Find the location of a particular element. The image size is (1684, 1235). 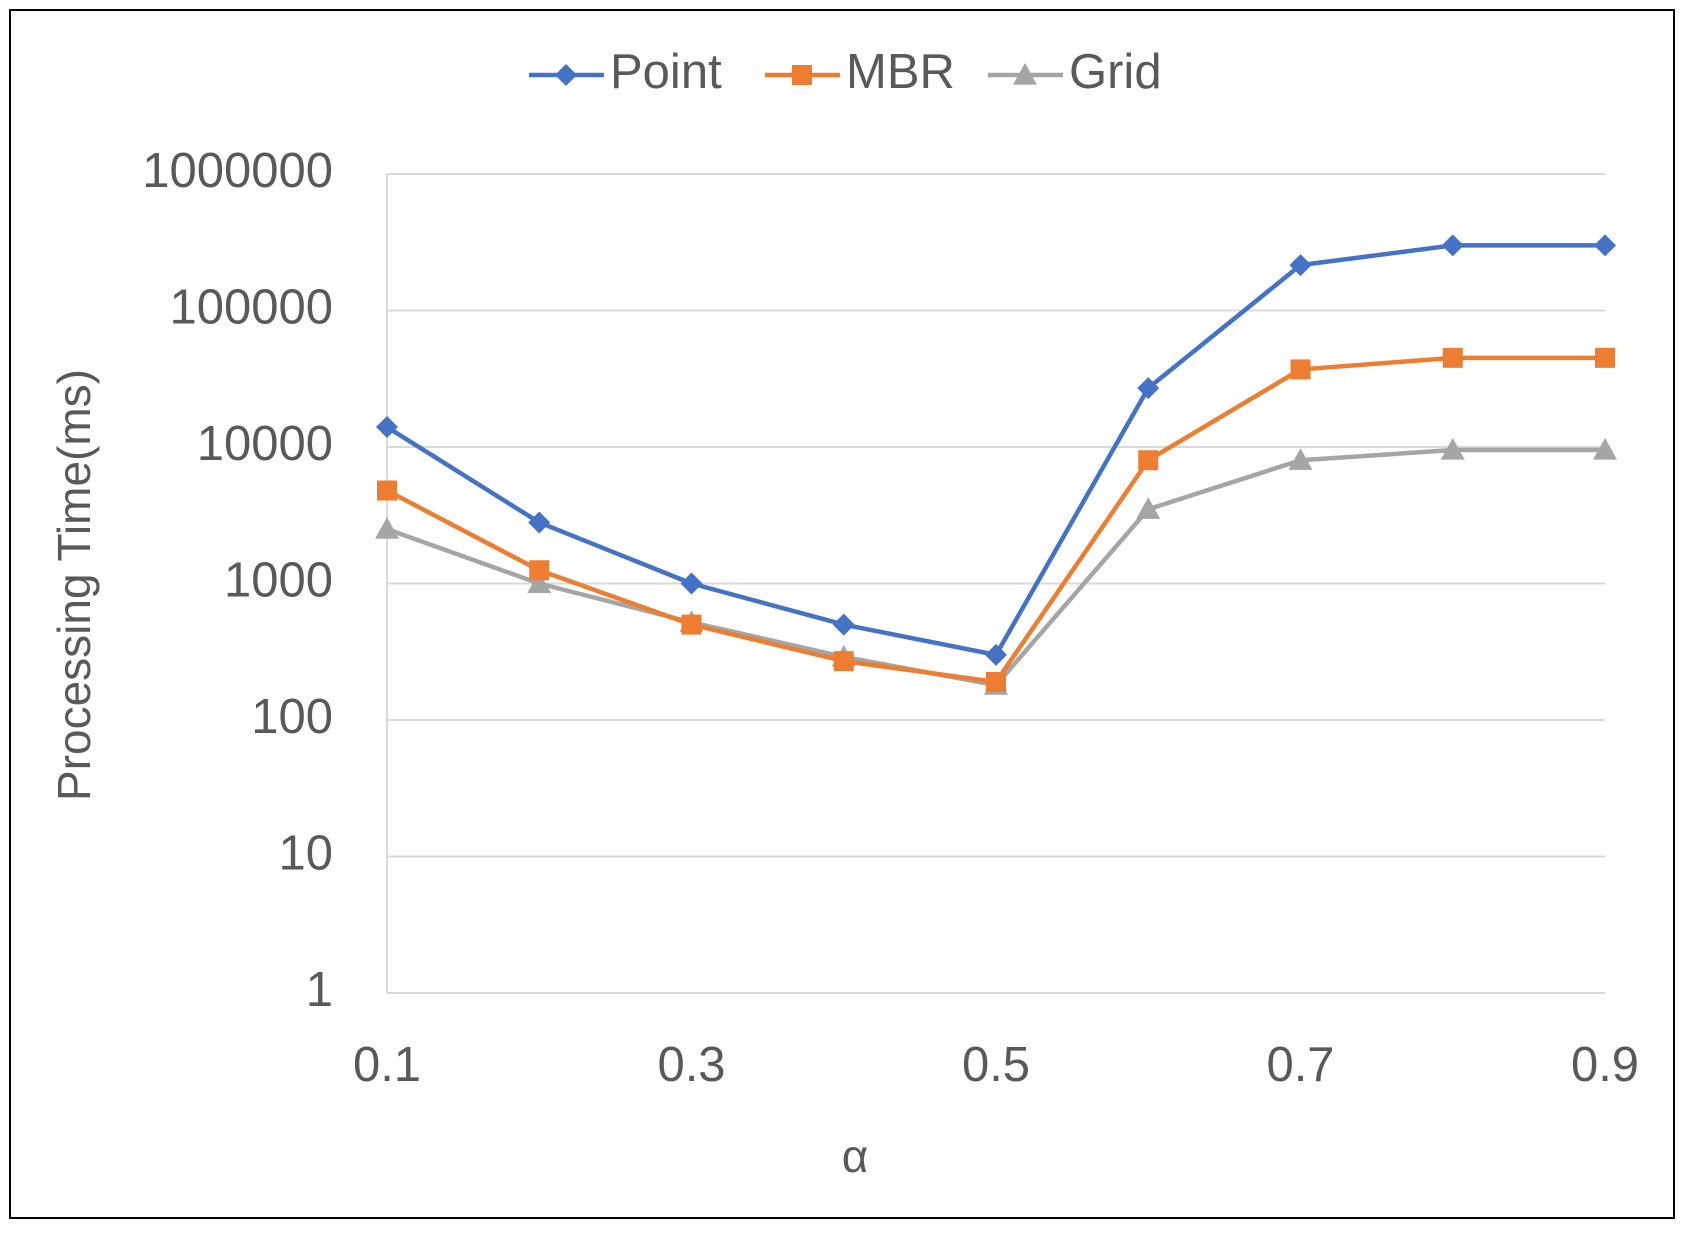

y-tick-label: 100000 is located at coordinates (251, 307).